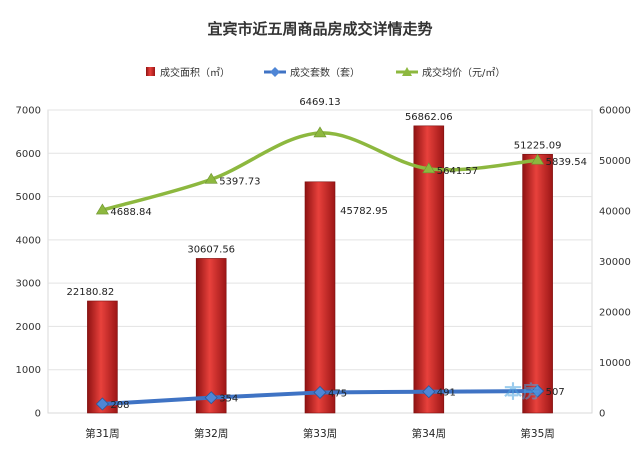  I want to click on bar-data-label: 45782.95, so click(364, 211).